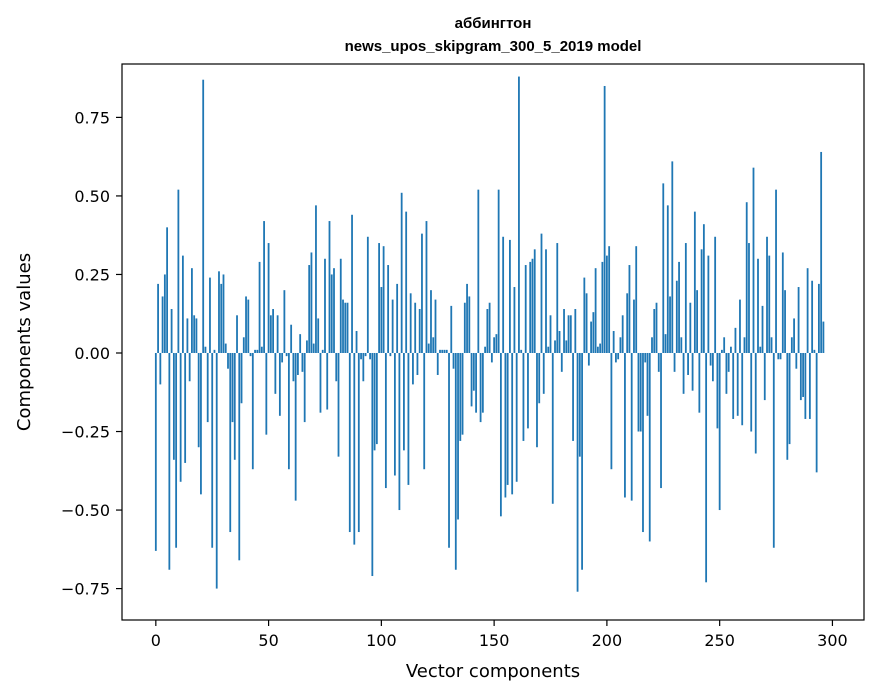 The height and width of the screenshot is (696, 880). I want to click on x-axis-label: Vector components, so click(493, 671).